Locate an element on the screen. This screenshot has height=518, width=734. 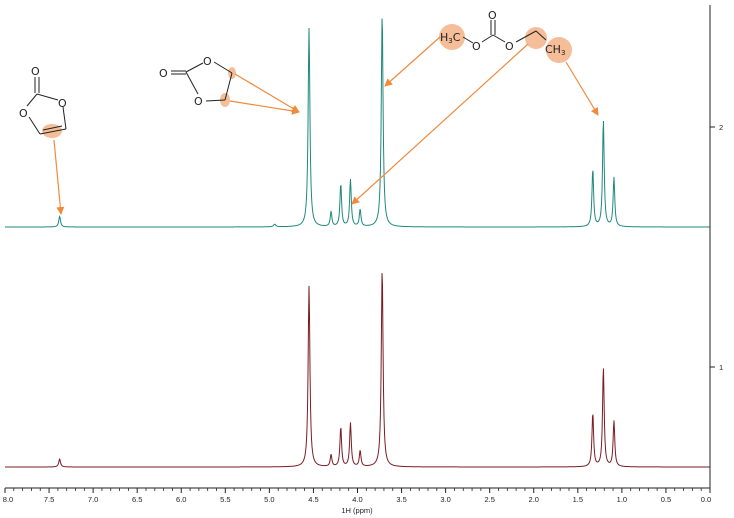
x-tick-label-0: 8.0 is located at coordinates (8, 499).